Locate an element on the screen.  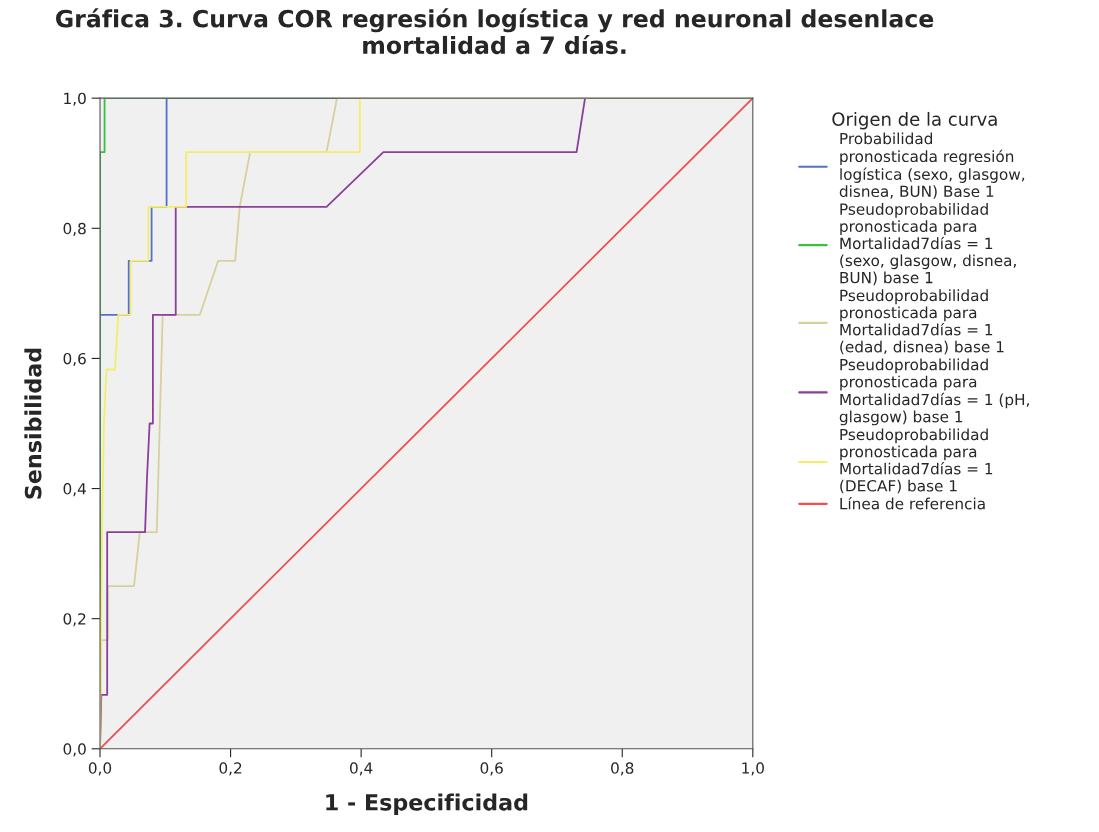
legend-label: Pseudoprobabilidad pronosticada para Mortalidad7días = 1 (sexo, glasgow, disnea, BUN) base 1 is located at coordinates (928, 244).